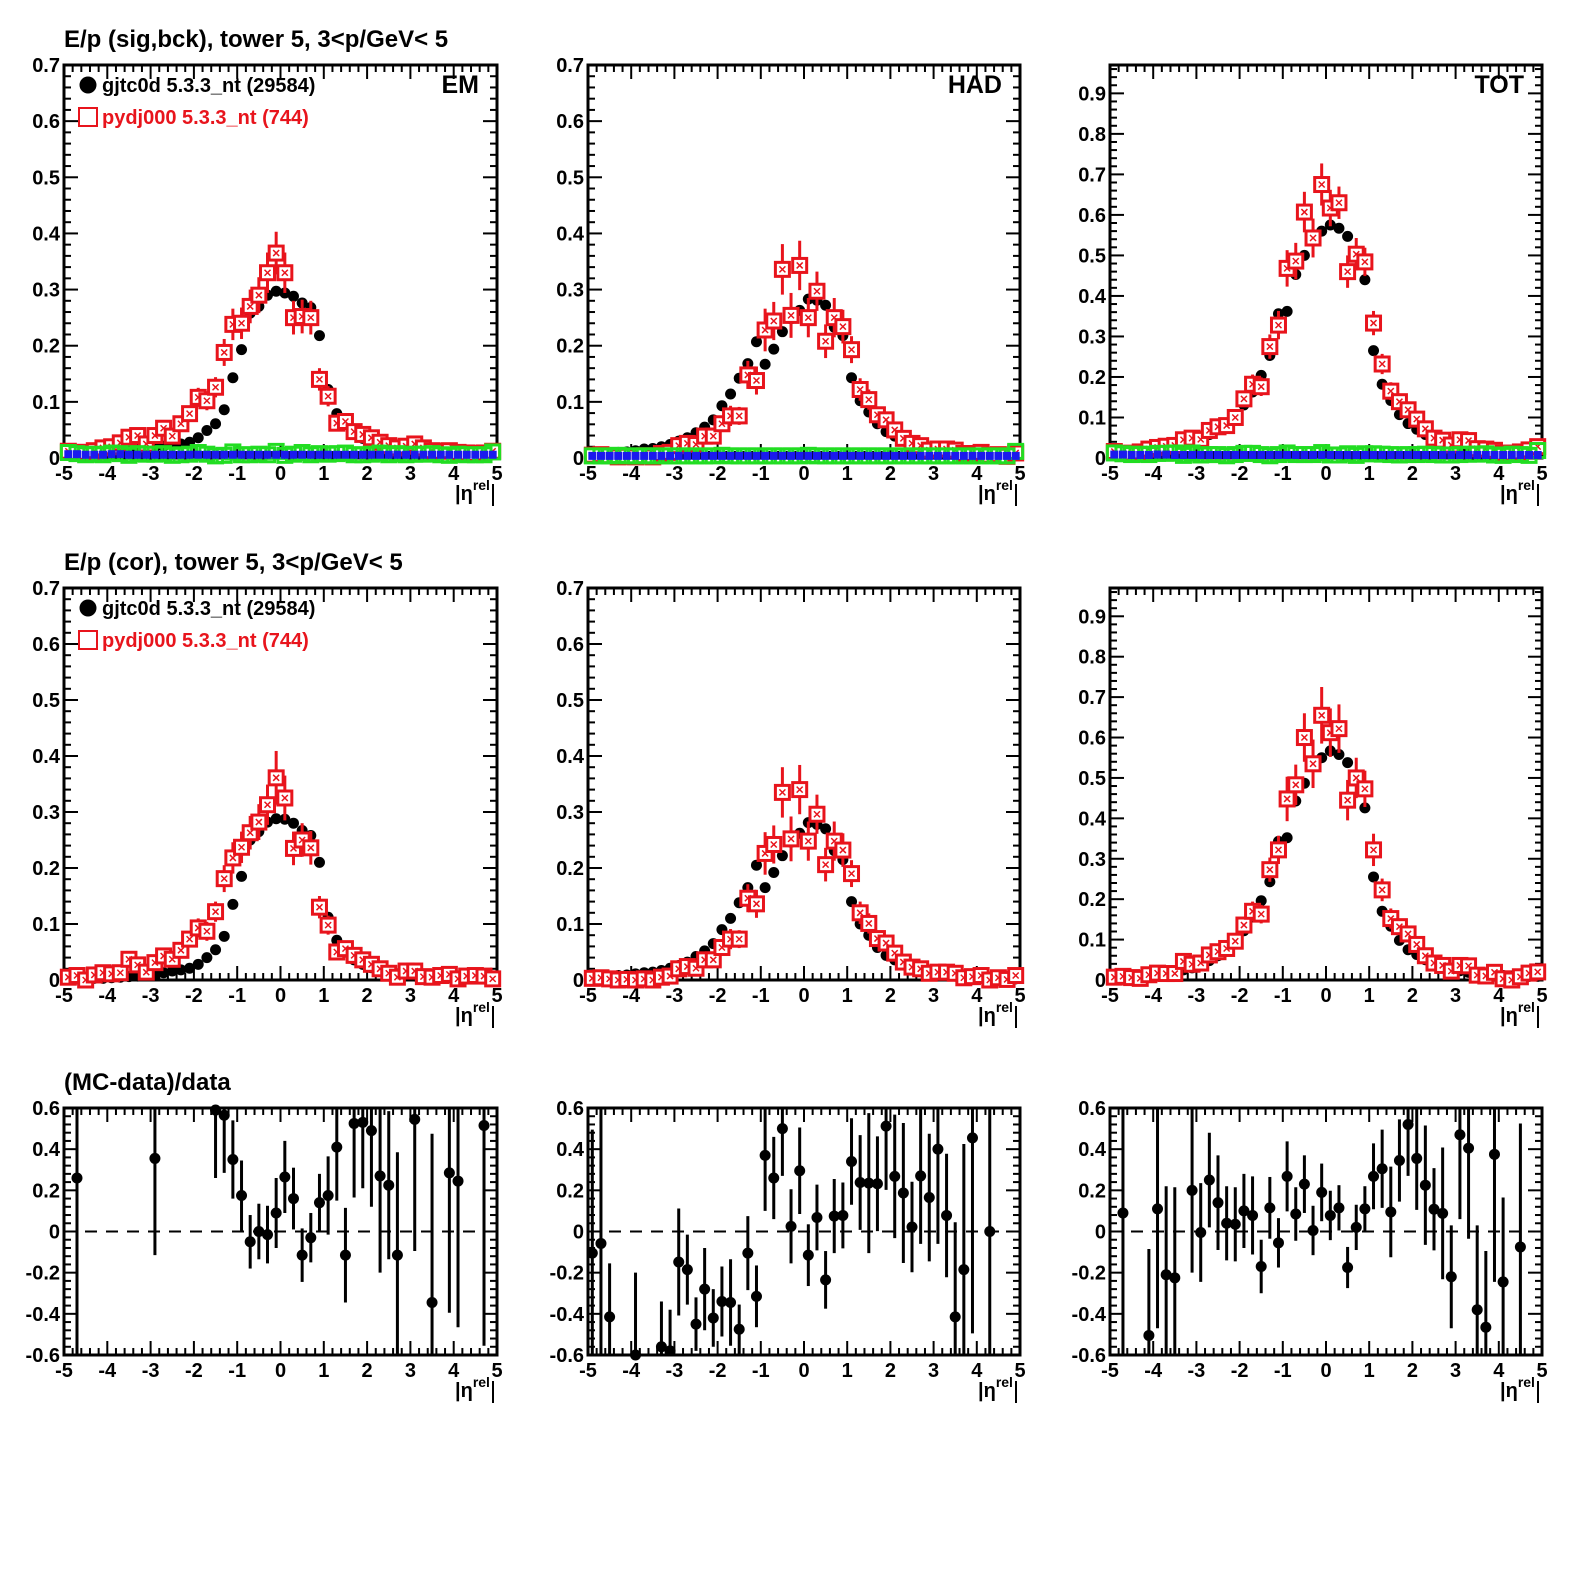 The height and width of the screenshot is (1575, 1575). Describe the element at coordinates (54, 1233) in the screenshot. I see `y-tick-label: 0` at that location.